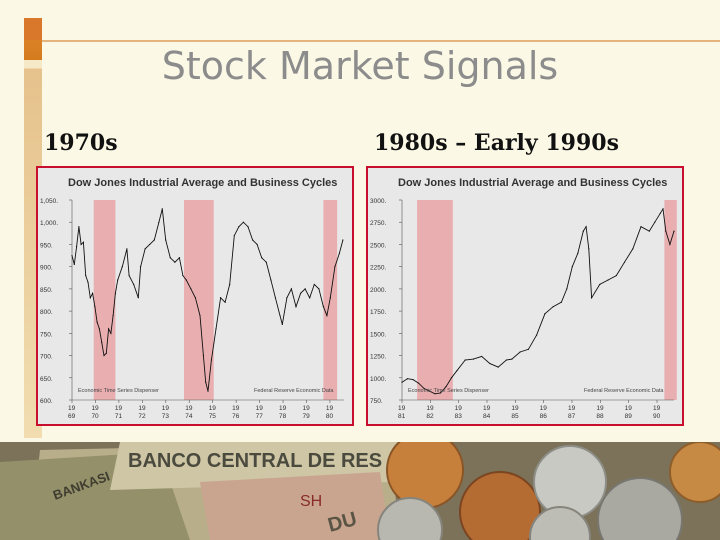 This screenshot has height=540, width=720. What do you see at coordinates (33, 29) in the screenshot?
I see `accent-bar-cap` at bounding box center [33, 29].